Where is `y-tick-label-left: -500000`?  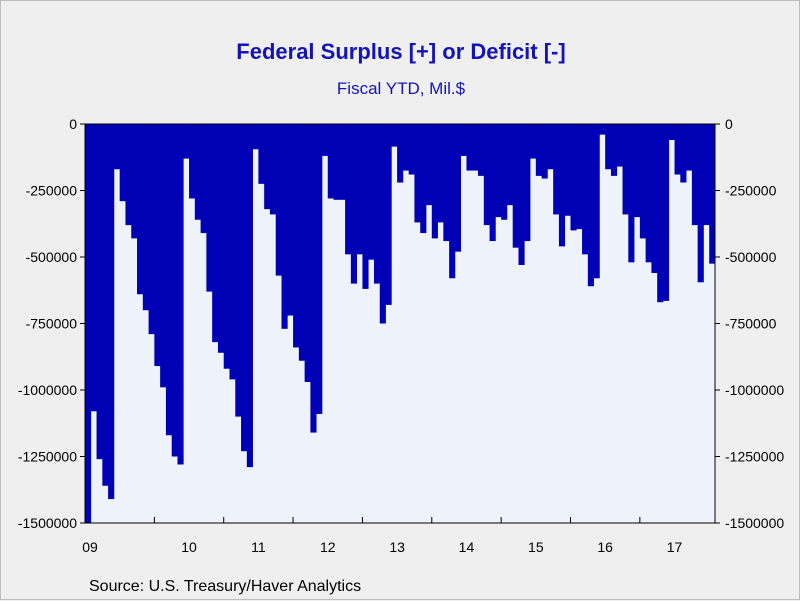 y-tick-label-left: -500000 is located at coordinates (52, 257).